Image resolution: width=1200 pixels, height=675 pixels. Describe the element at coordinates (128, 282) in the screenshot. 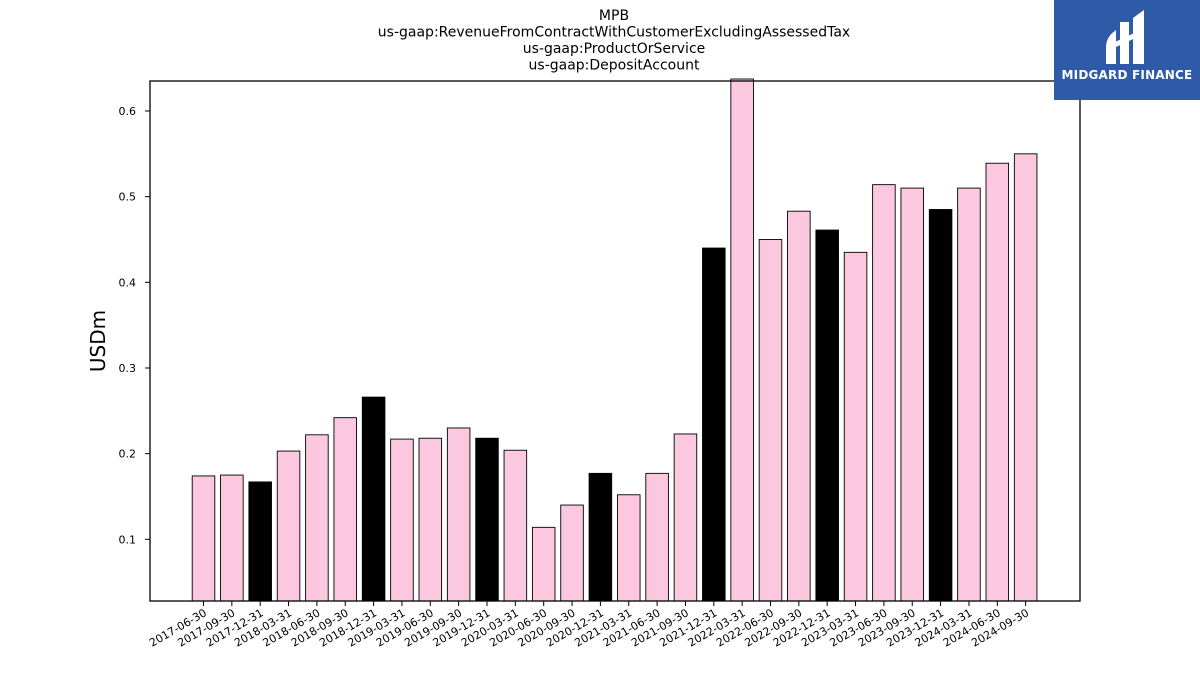

I see `y-tick-label: 0.4` at that location.